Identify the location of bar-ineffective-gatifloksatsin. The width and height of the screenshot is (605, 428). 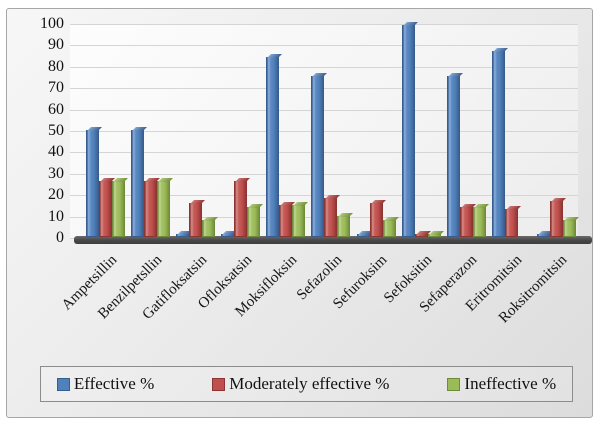
(210, 227).